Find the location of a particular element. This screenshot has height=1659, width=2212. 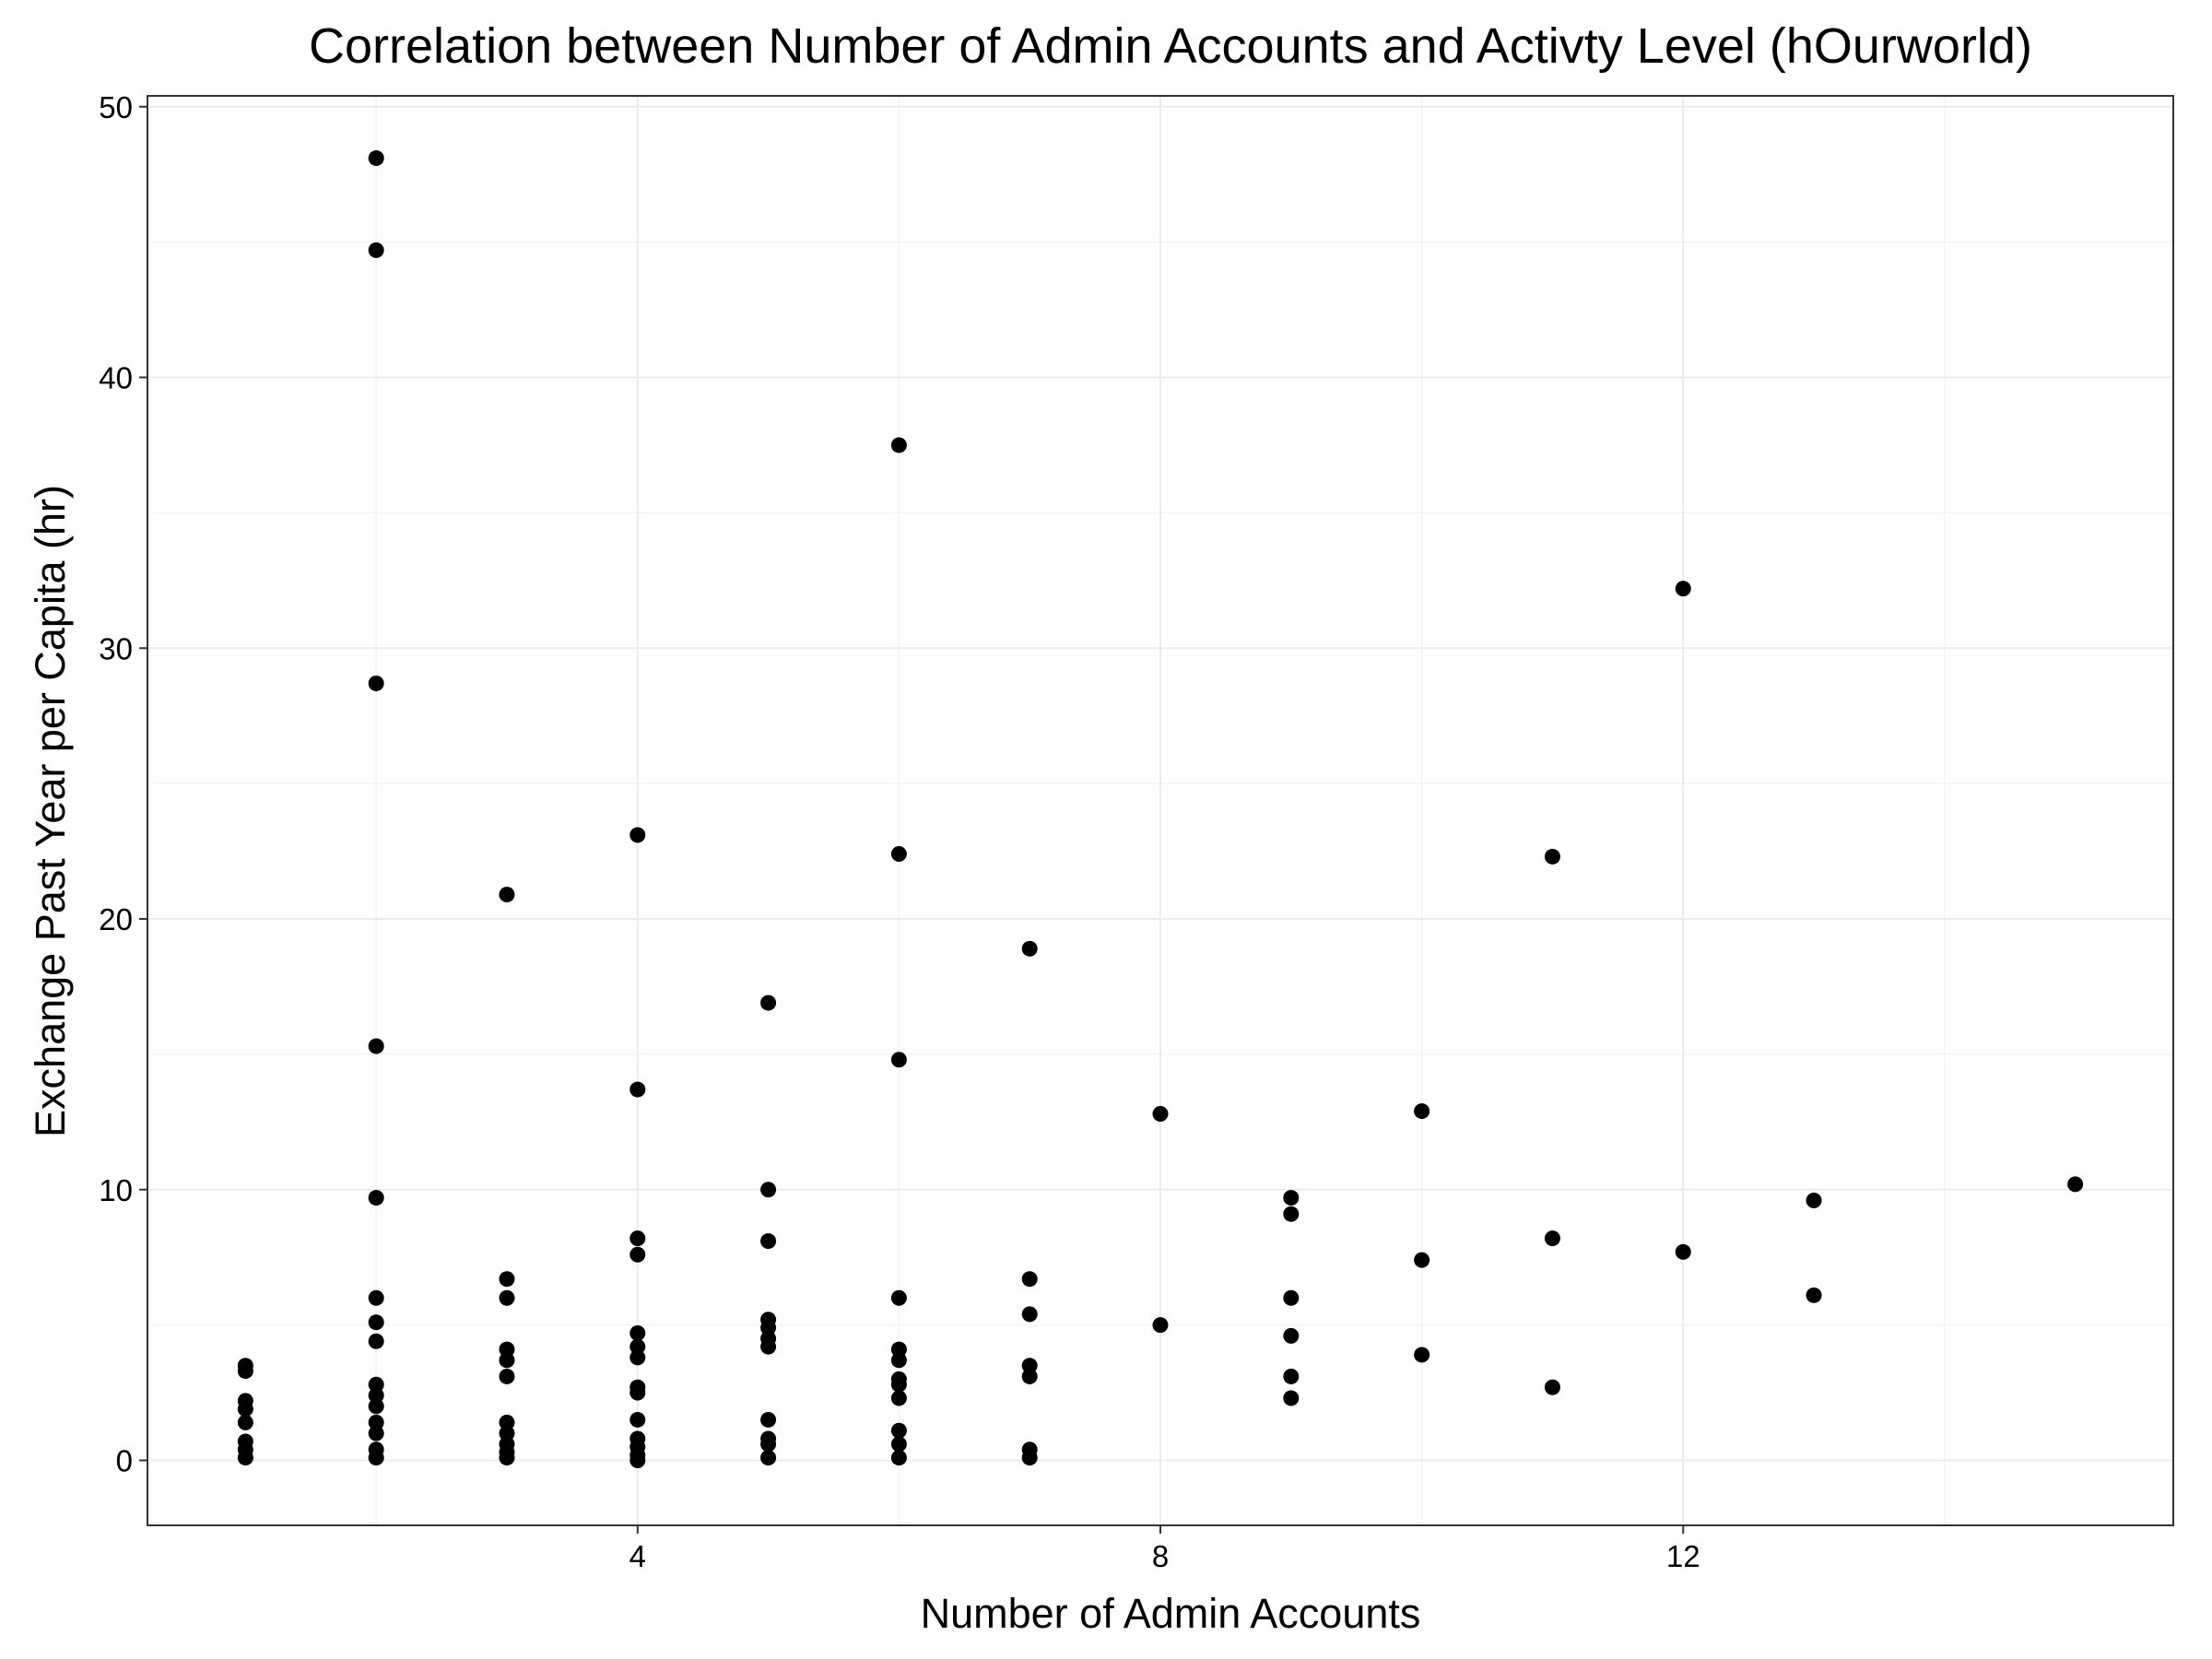

x-axis-ticks: 4 8 12 is located at coordinates (1164, 1549).